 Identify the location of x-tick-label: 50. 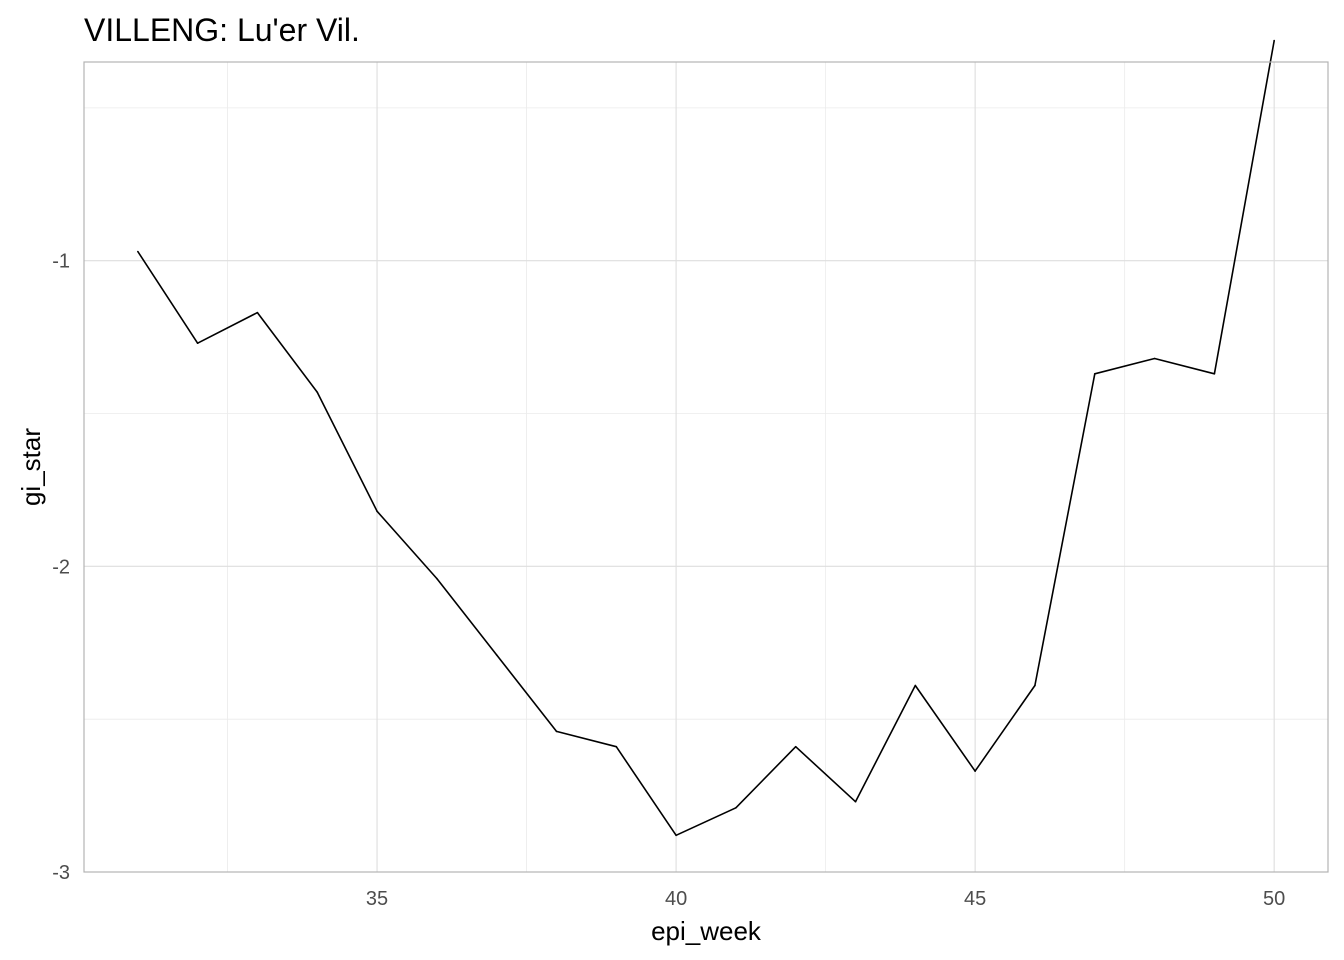
(1274, 899).